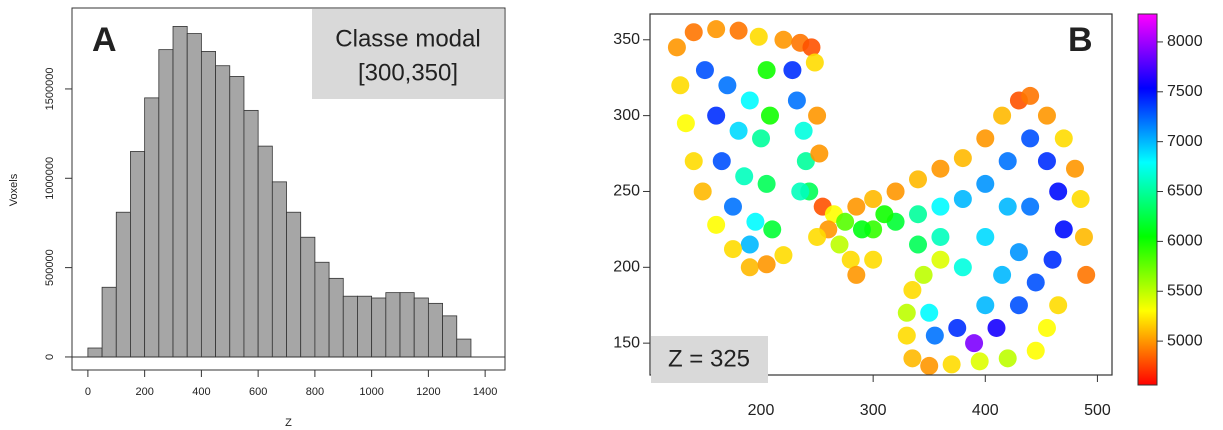  Describe the element at coordinates (1185, 41) in the screenshot. I see `colorbar-tick-label: 8000` at that location.